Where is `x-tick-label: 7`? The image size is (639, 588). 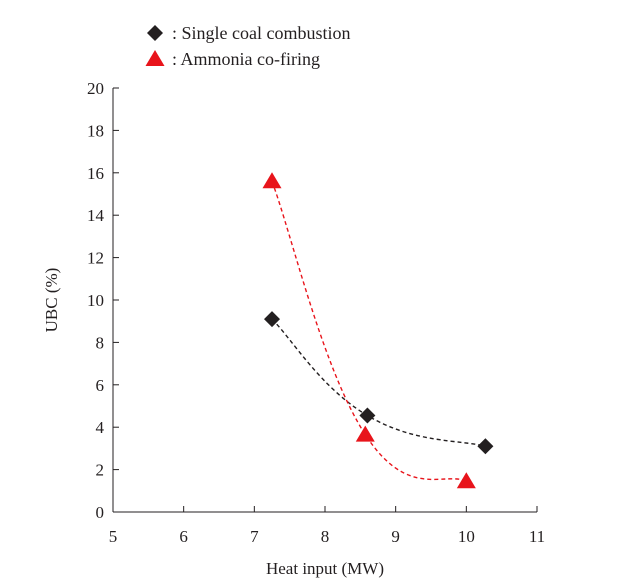
x-tick-label: 7 is located at coordinates (254, 536).